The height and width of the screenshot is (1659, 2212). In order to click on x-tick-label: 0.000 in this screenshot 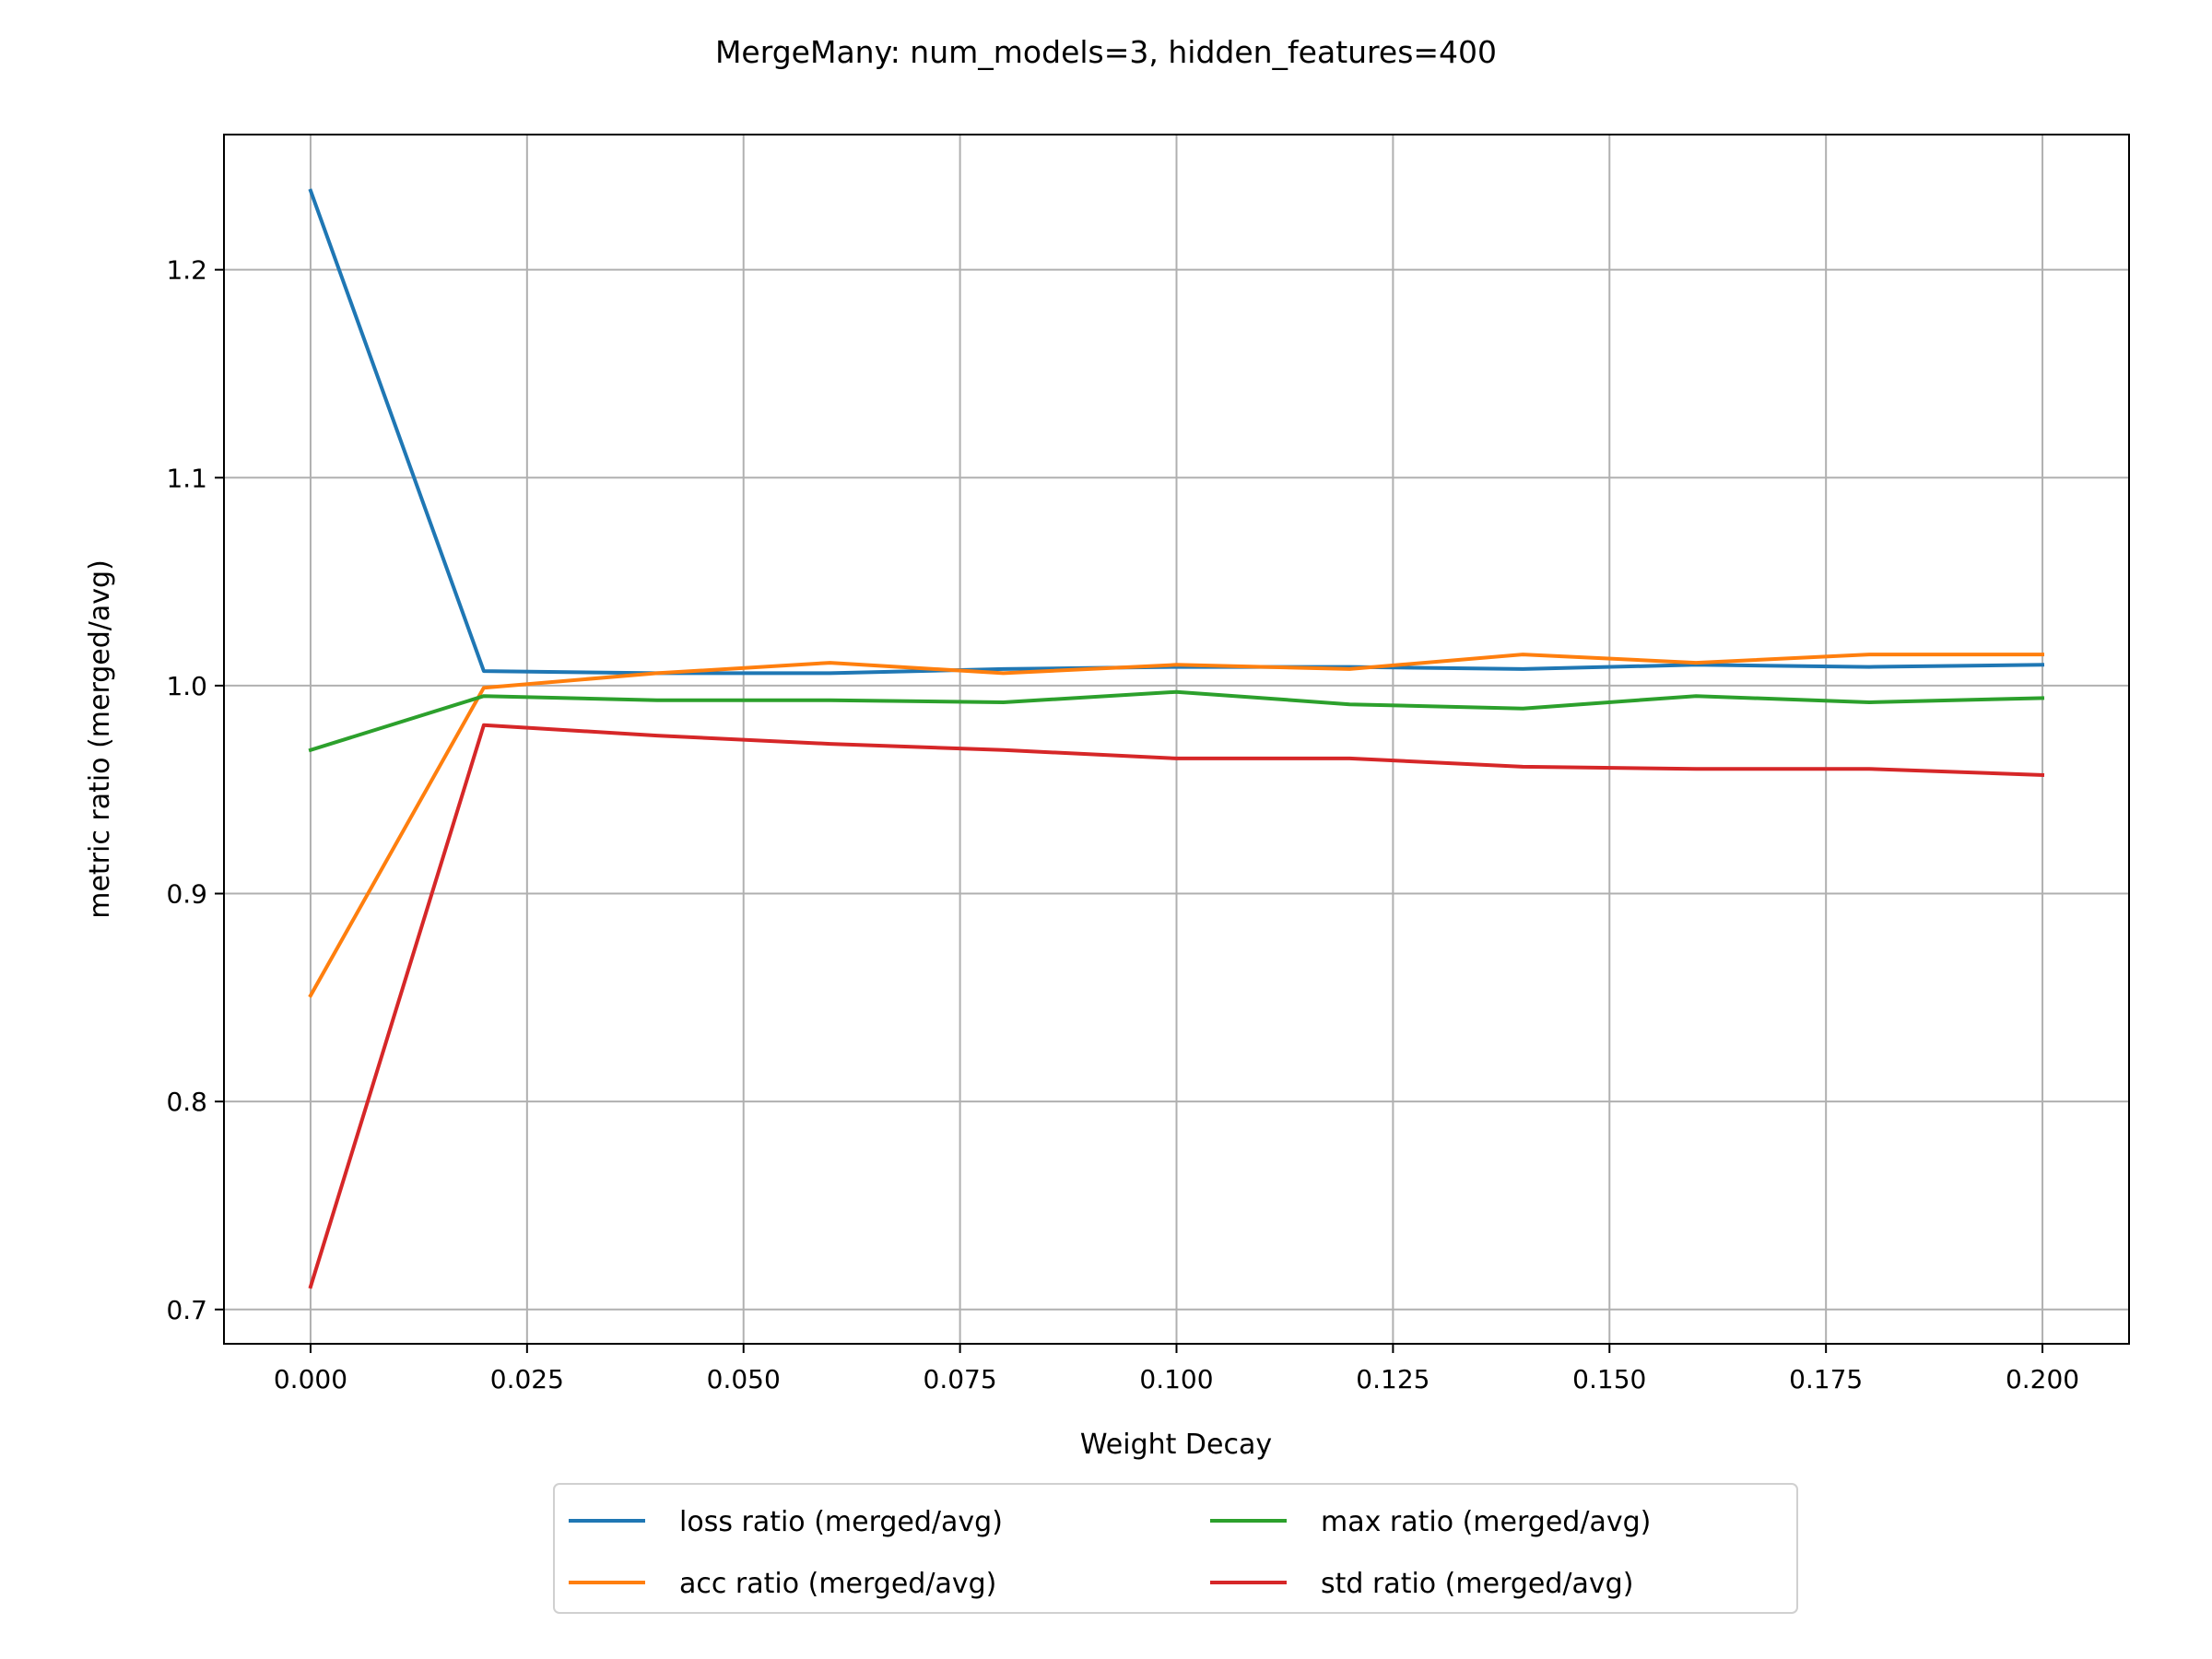, I will do `click(310, 1379)`.